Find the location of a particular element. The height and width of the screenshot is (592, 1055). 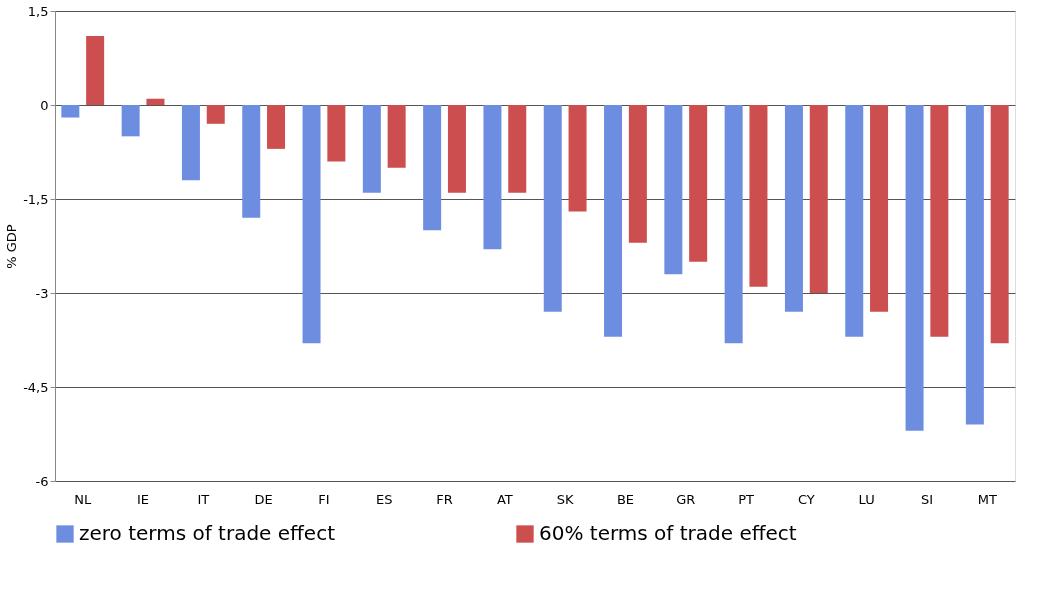

x-tick-label: CY is located at coordinates (806, 499).